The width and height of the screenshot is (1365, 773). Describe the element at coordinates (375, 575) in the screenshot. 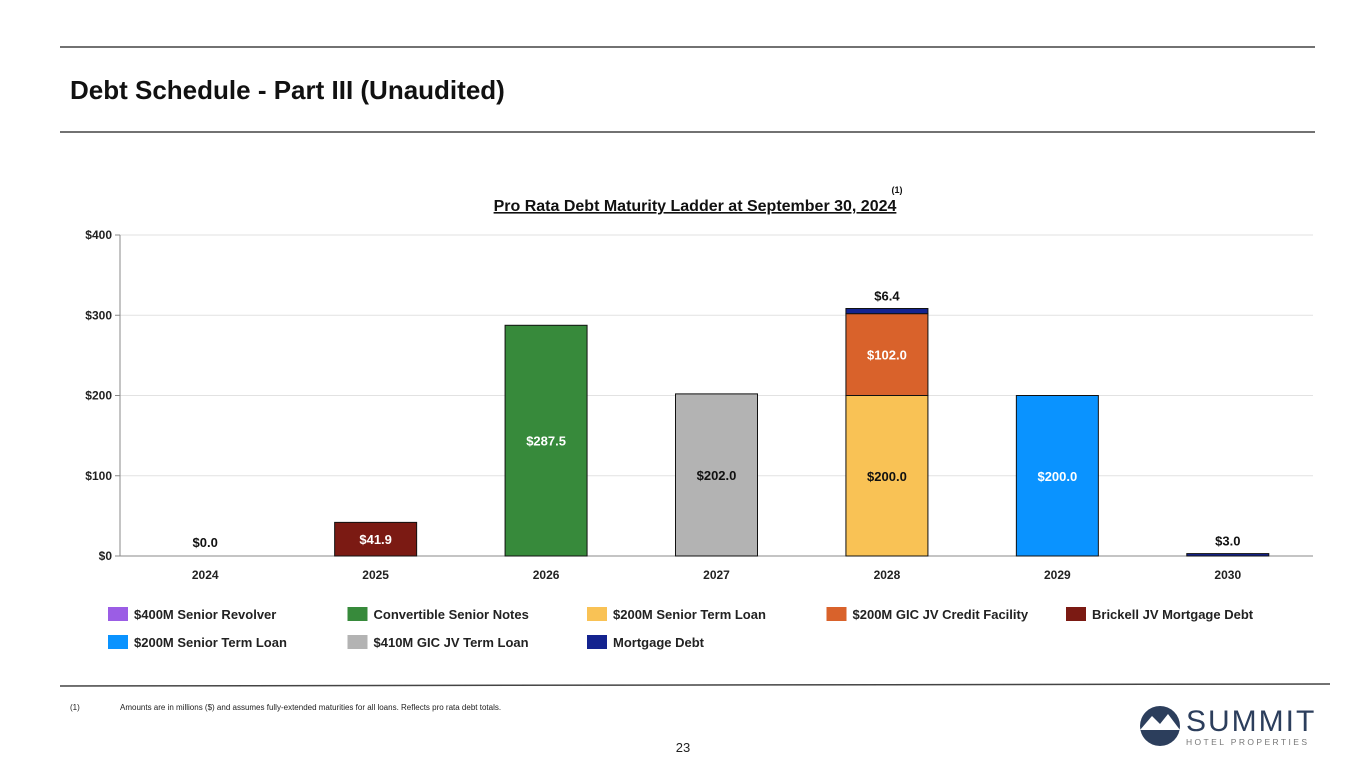

I see `x-tick-label: 2025` at that location.